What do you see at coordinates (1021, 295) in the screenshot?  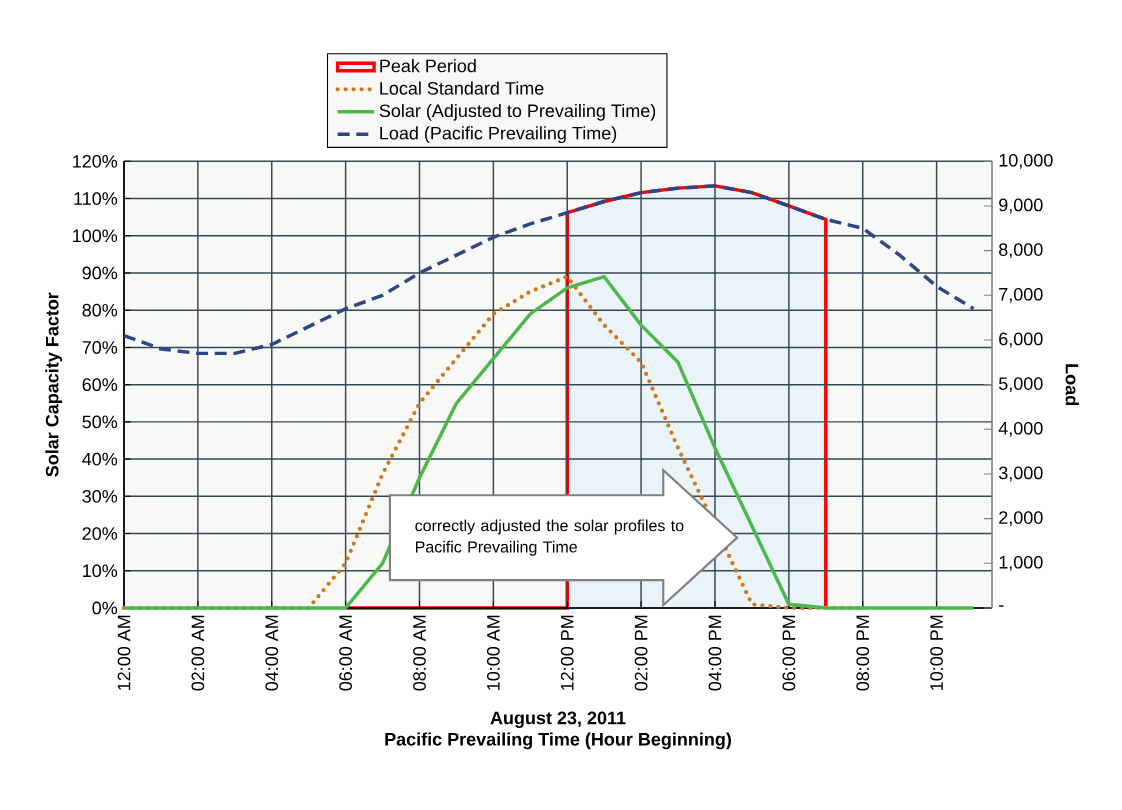 I see `y2-tick-label: 7,000` at bounding box center [1021, 295].